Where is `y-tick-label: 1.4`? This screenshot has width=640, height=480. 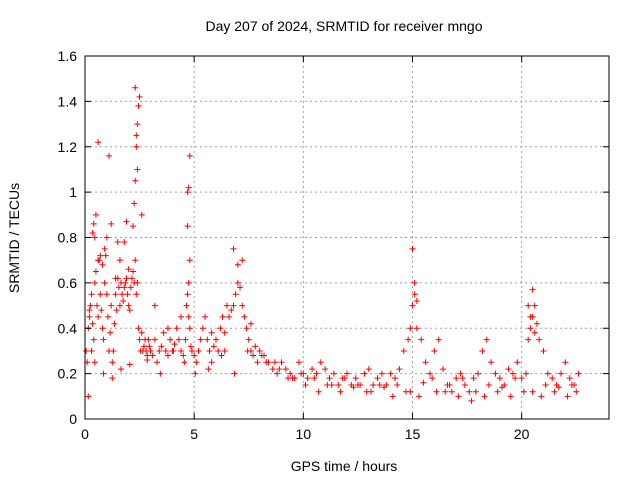
y-tick-label: 1.4 is located at coordinates (68, 101).